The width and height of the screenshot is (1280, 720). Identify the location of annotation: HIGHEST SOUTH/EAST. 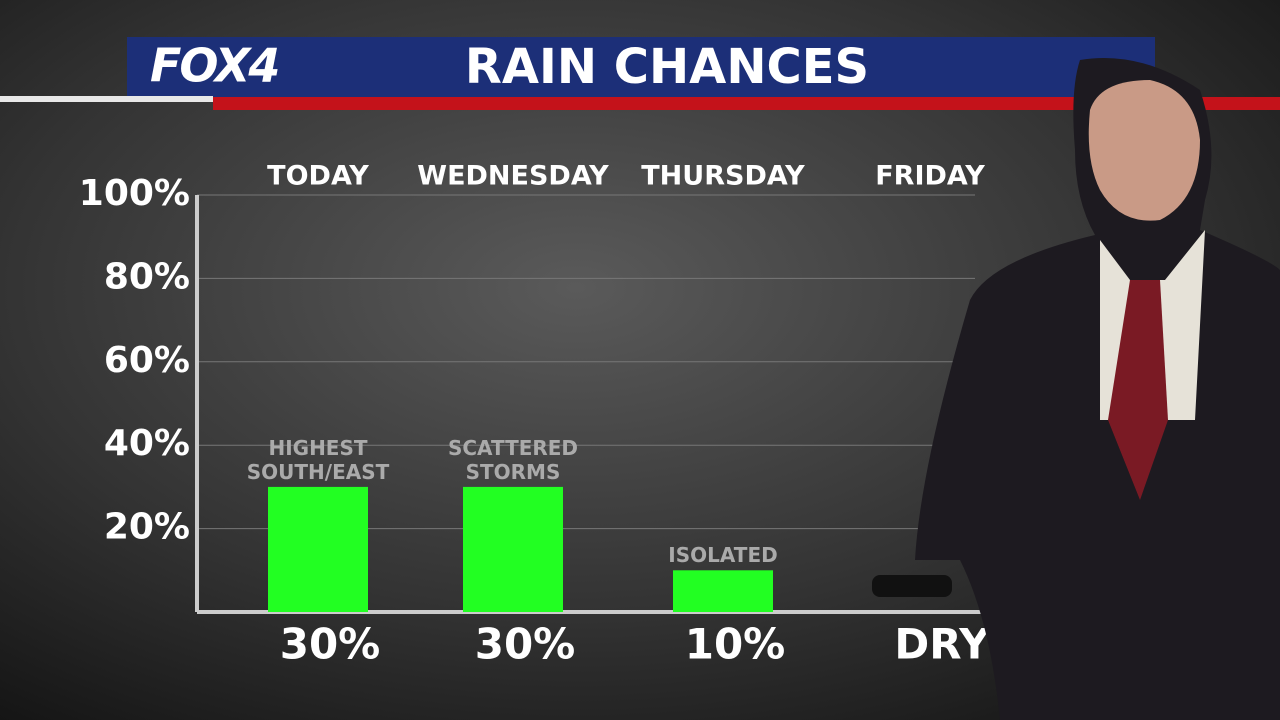
(318, 459).